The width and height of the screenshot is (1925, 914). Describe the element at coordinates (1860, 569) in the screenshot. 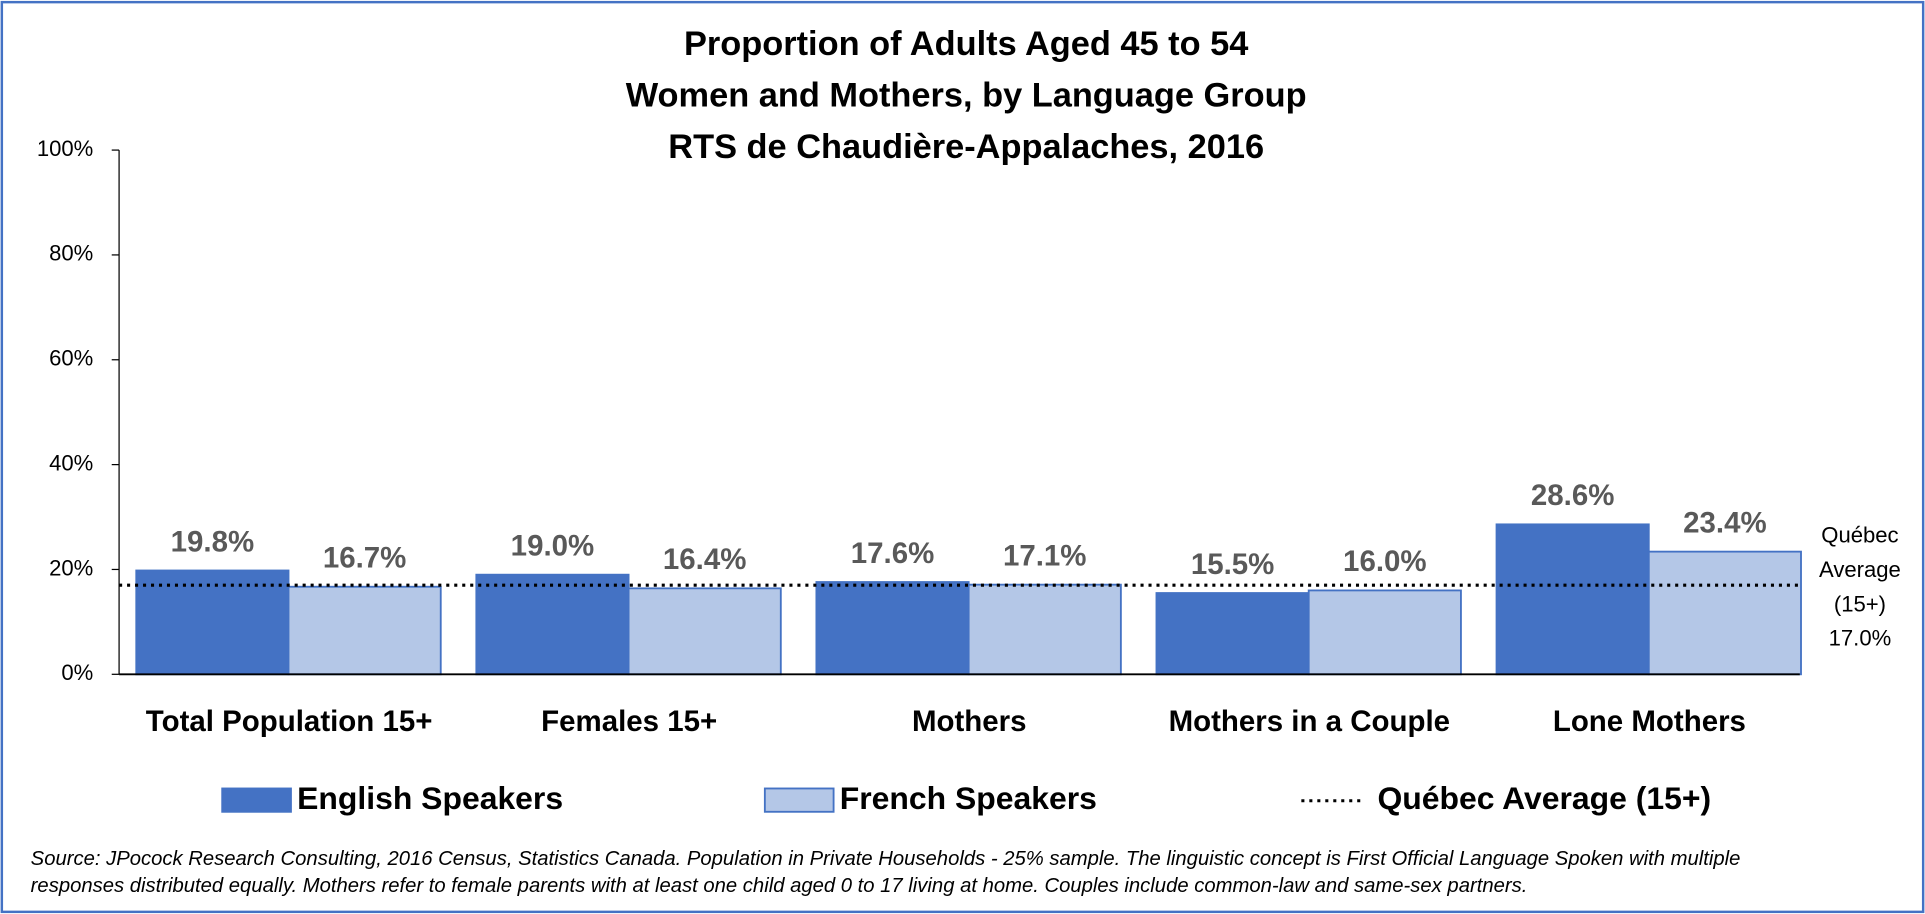

I see `reference-label: Average` at that location.